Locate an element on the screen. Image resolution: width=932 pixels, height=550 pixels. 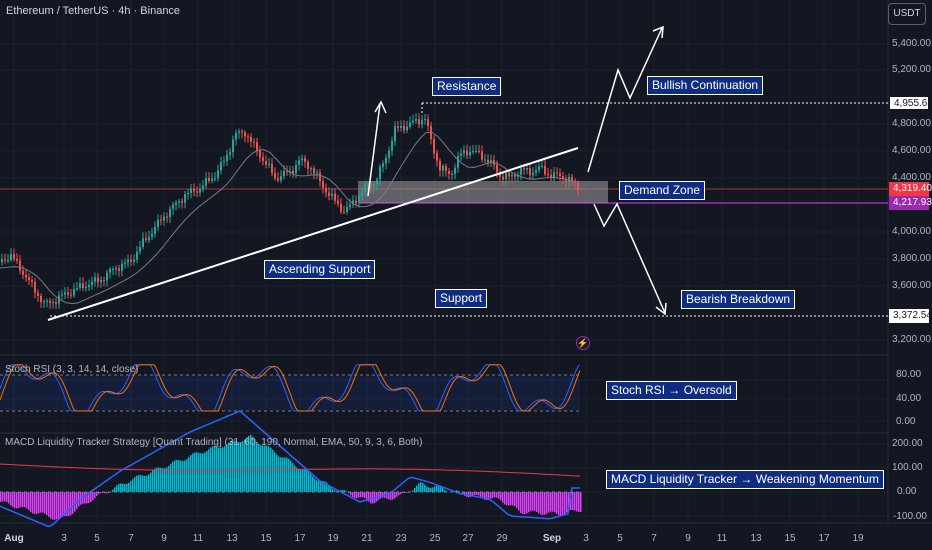
symbol-title: Ethereum / TetherUS · 4h · Binance is located at coordinates (93, 11).